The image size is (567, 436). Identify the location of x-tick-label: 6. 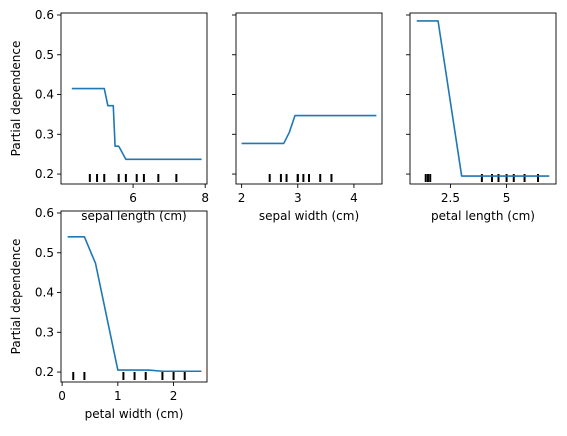
(133, 198).